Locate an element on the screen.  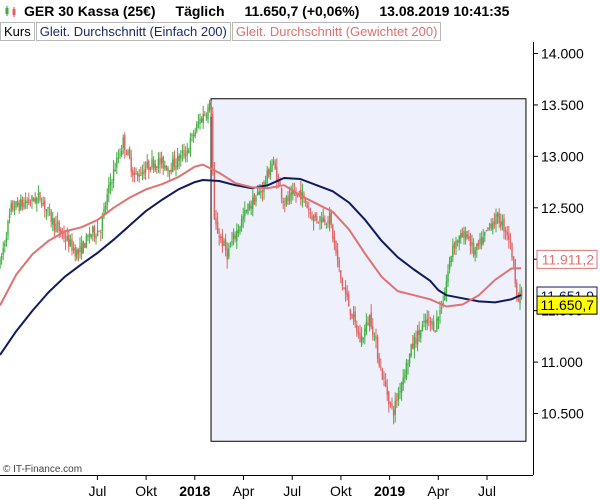
y-tick-label: 10.500 is located at coordinates (562, 414).